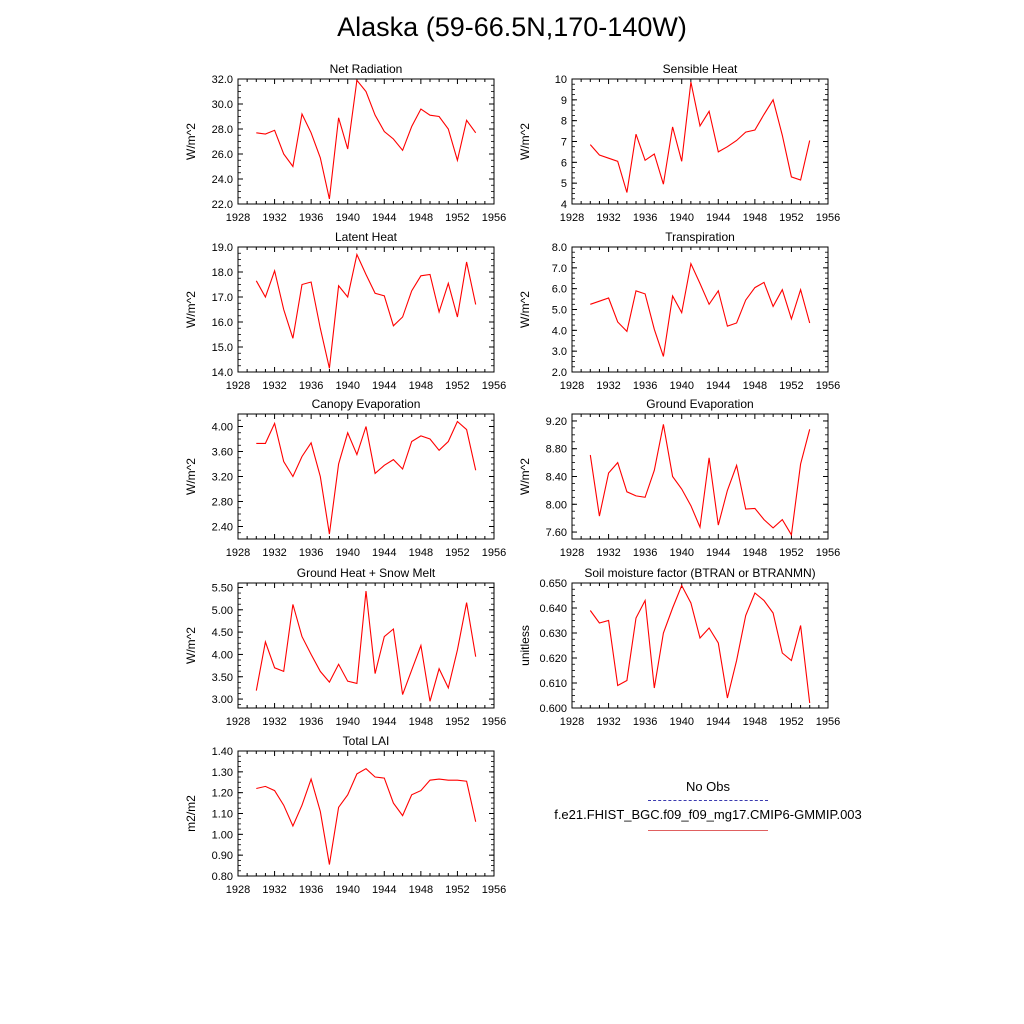 This screenshot has height=1024, width=1024. I want to click on y-tick-label: 0.610, so click(553, 684).